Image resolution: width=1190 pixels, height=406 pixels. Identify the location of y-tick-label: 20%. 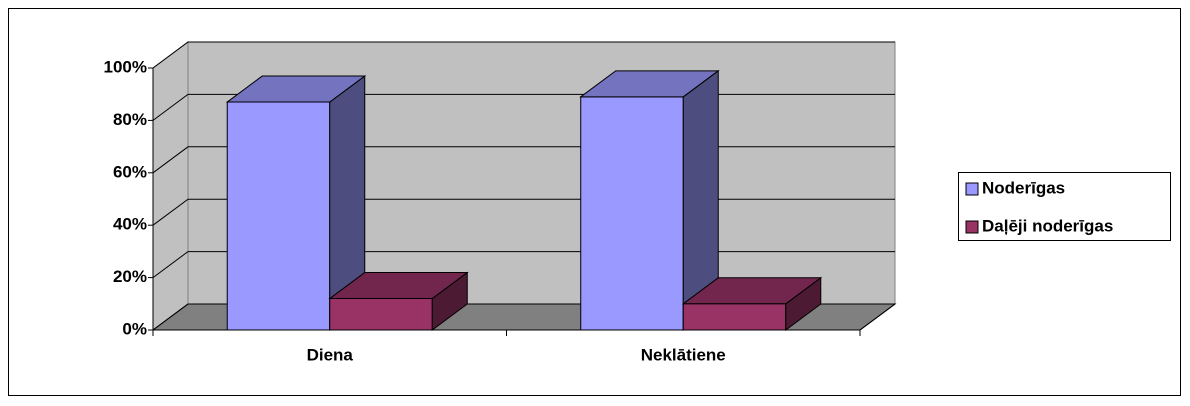
(130, 276).